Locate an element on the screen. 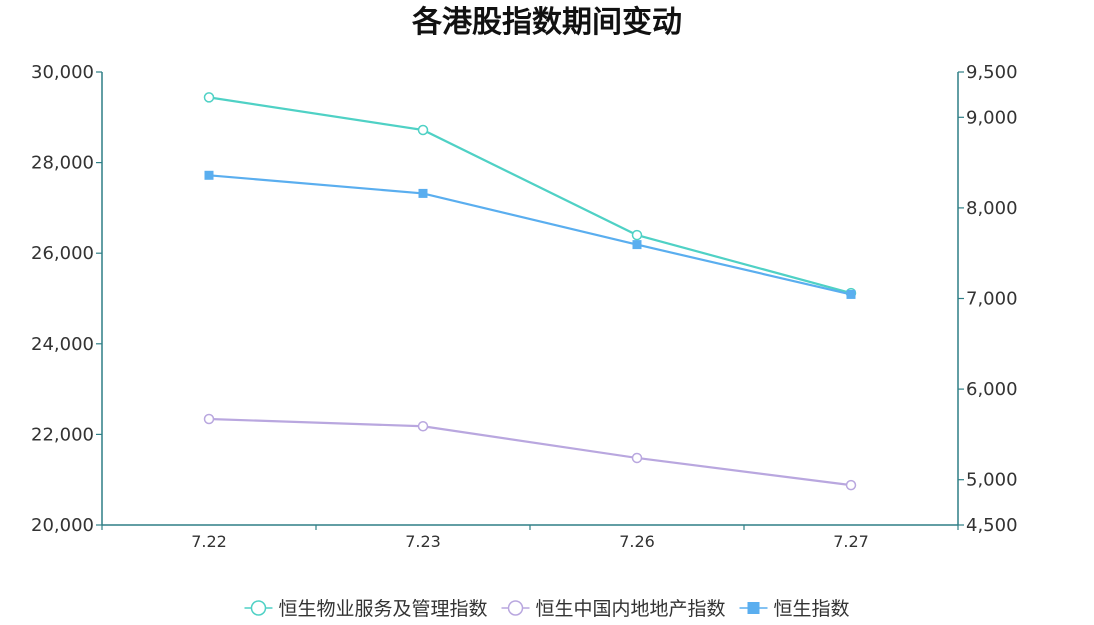 Image resolution: width=1094 pixels, height=625 pixels. right-y-tick-label: 9,500 is located at coordinates (992, 72).